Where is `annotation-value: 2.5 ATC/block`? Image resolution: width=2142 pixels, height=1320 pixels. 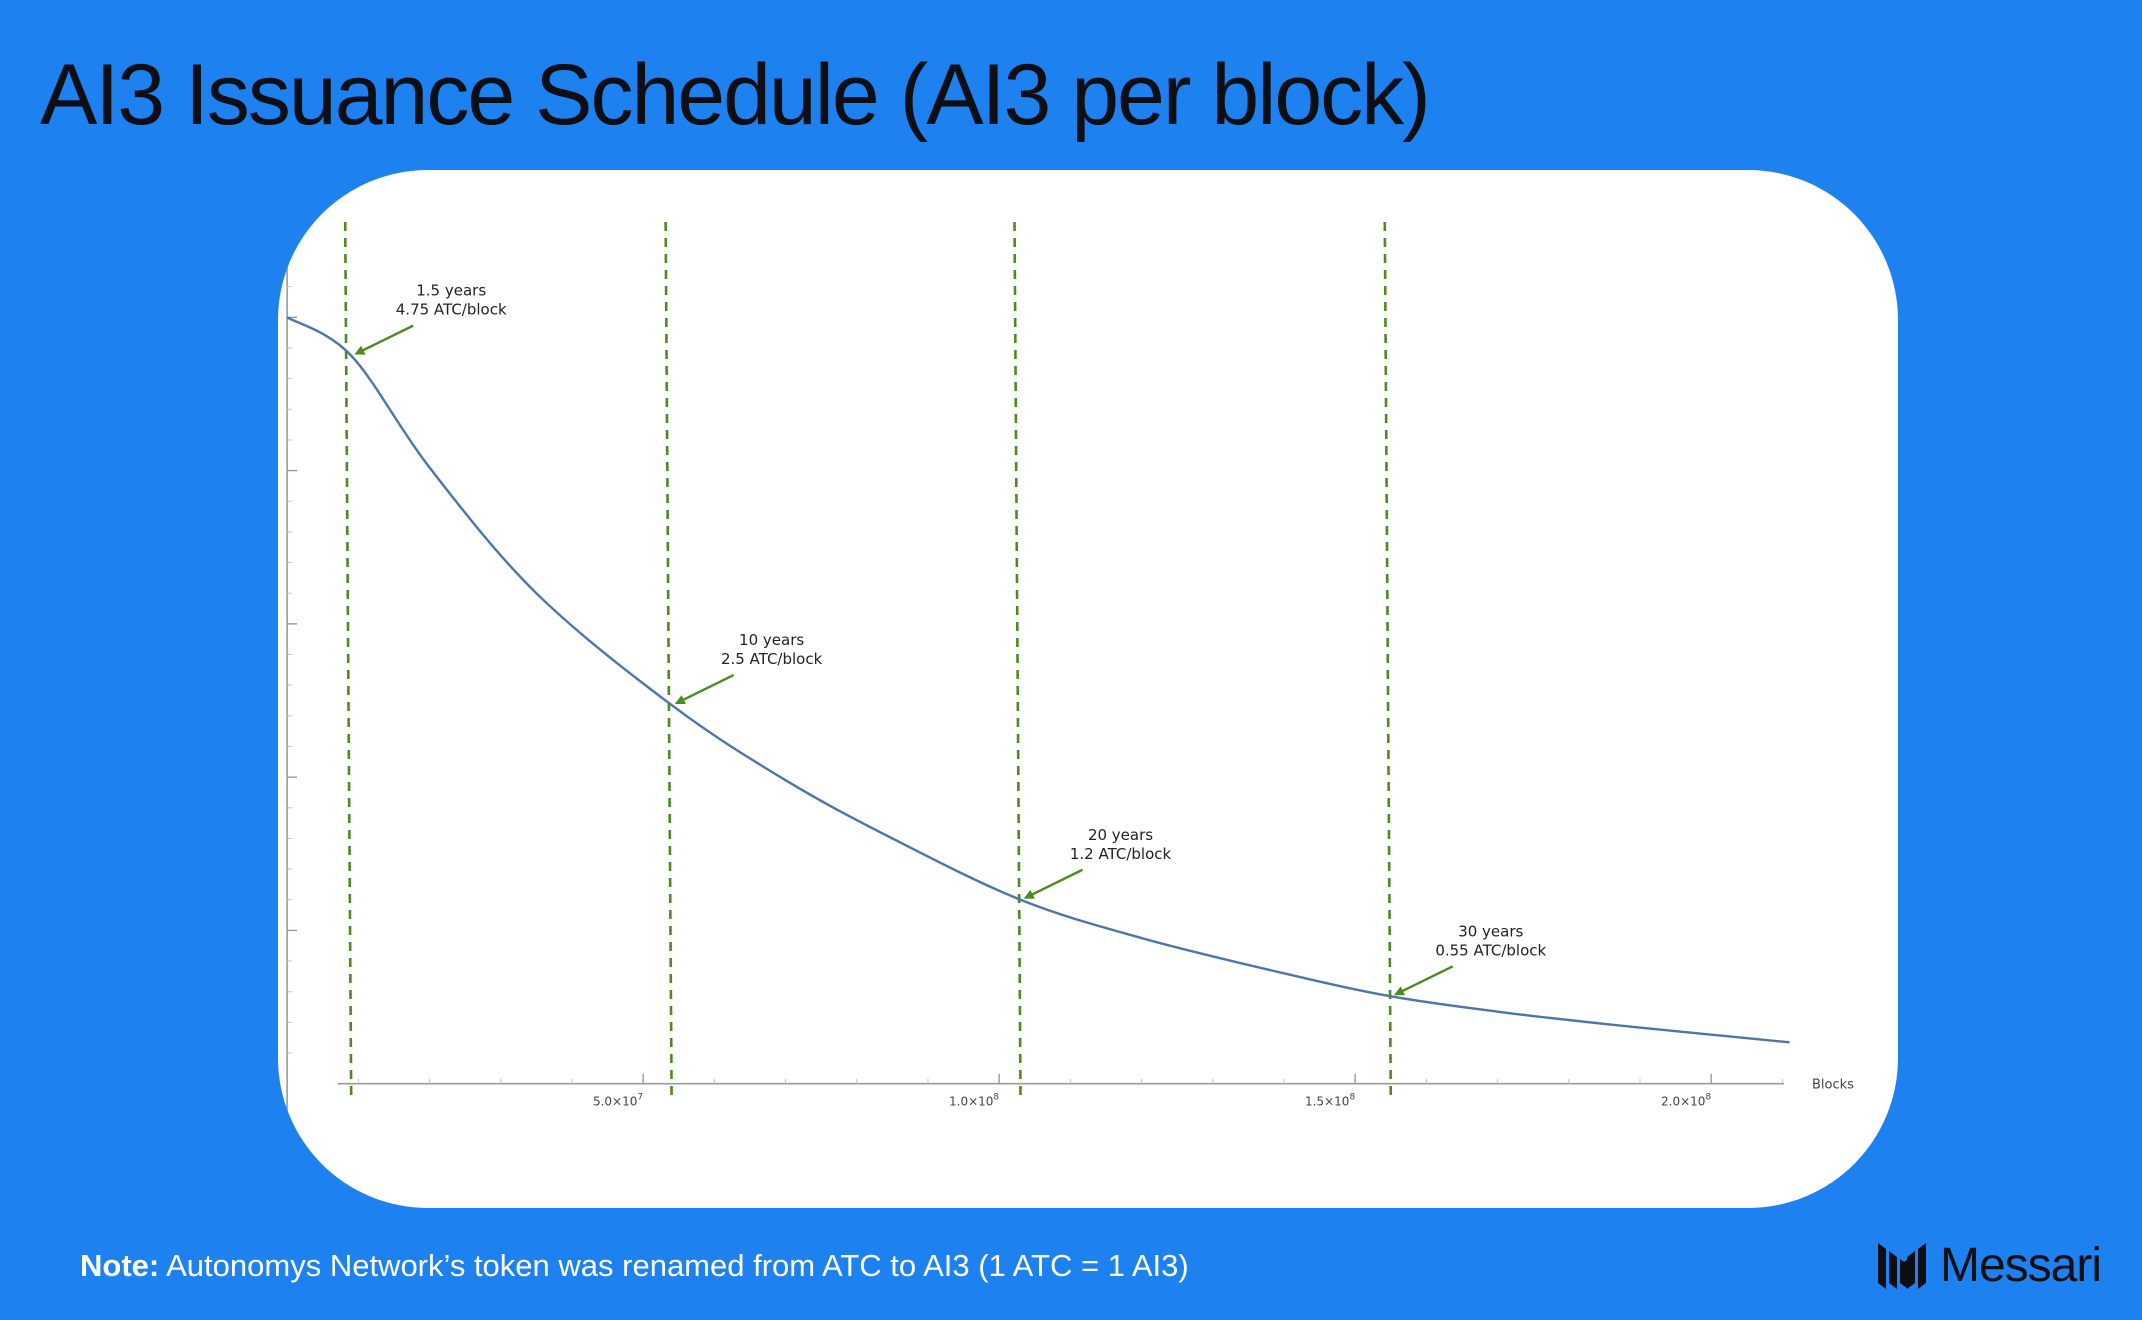
annotation-value: 2.5 ATC/block is located at coordinates (772, 659).